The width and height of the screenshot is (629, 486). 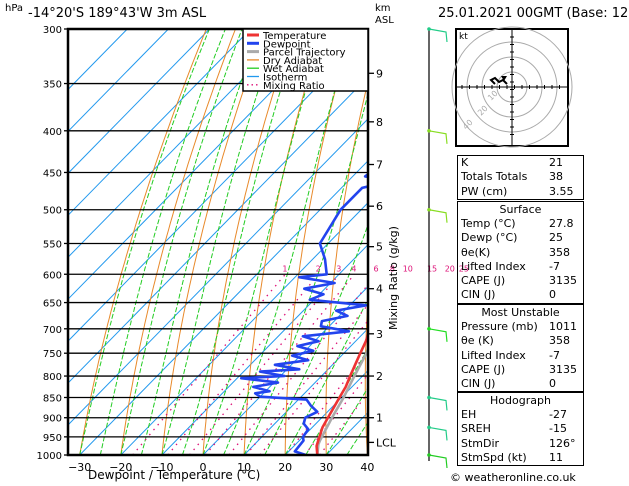 I want to click on temperature-tick-label: 0, so click(x=203, y=467).